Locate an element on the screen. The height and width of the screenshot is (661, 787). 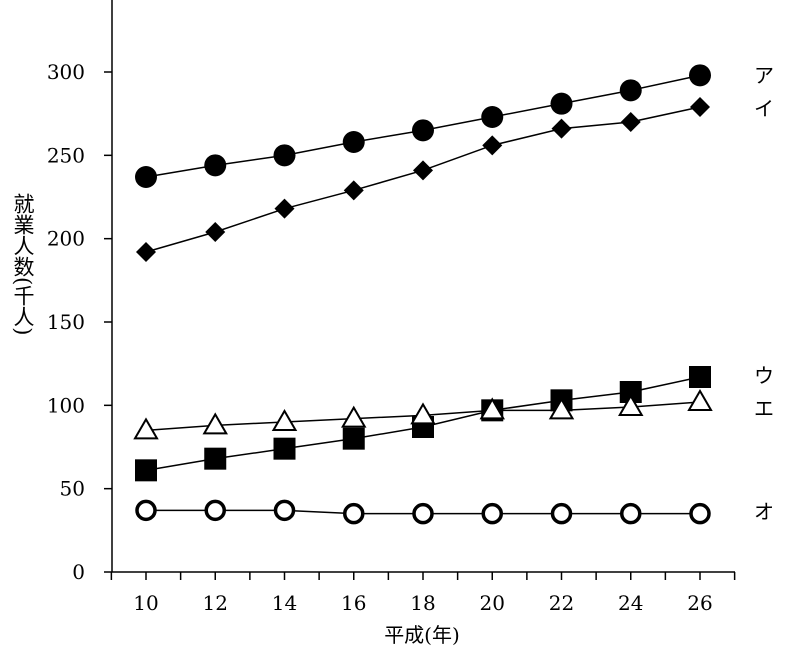
x-axis-title: 平成(年) is located at coordinates (422, 635).